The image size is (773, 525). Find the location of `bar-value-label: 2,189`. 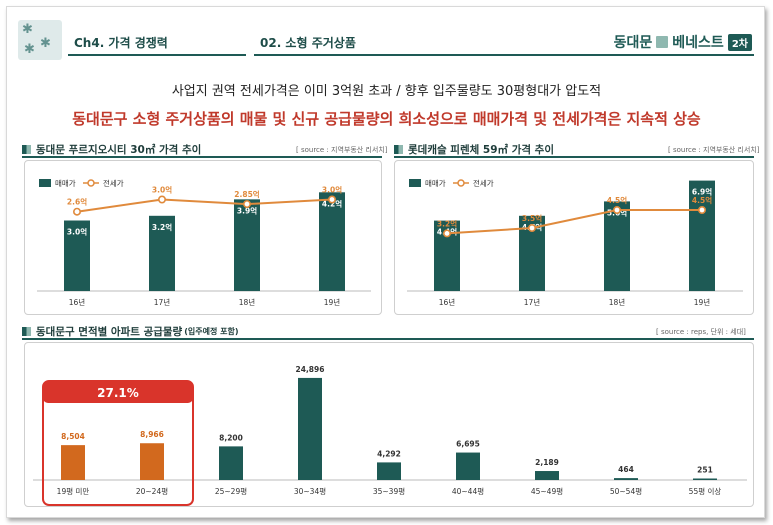

bar-value-label: 2,189 is located at coordinates (547, 462).